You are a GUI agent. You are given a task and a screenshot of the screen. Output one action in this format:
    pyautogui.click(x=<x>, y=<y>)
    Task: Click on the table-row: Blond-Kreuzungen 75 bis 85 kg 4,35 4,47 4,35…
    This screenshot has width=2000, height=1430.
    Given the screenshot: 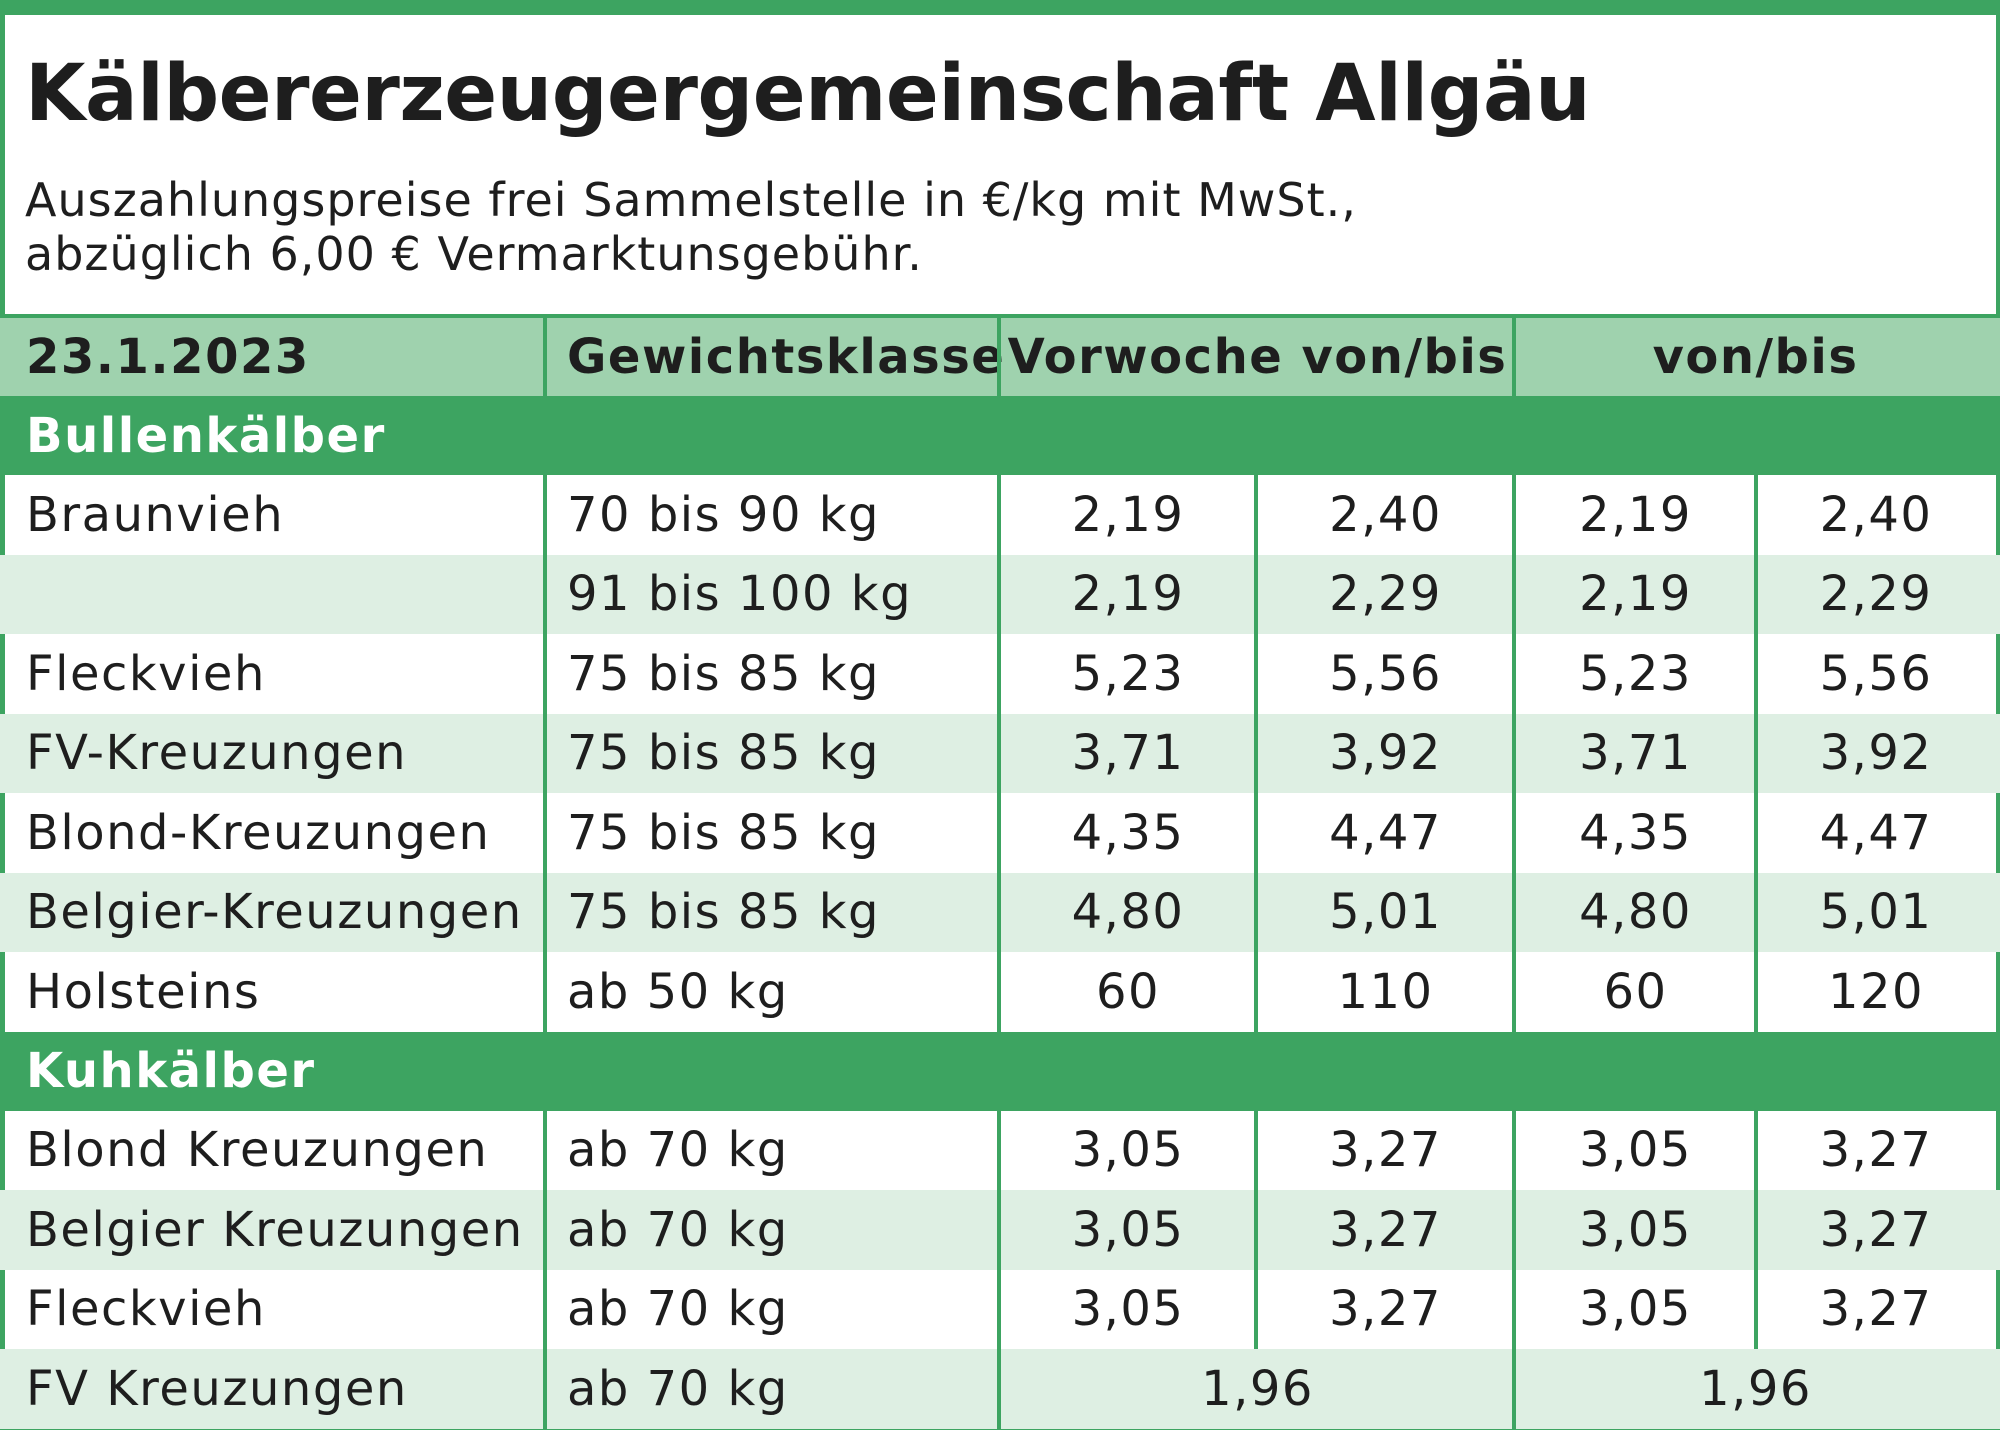 What is the action you would take?
    pyautogui.click(x=1000, y=833)
    